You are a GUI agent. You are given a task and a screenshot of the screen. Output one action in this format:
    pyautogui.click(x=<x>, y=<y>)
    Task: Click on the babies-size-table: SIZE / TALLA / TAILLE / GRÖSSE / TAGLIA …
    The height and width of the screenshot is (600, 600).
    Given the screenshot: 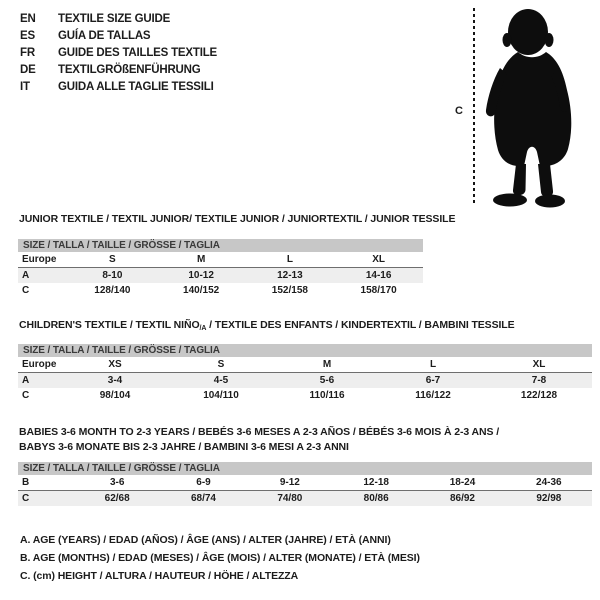 What is the action you would take?
    pyautogui.click(x=305, y=484)
    